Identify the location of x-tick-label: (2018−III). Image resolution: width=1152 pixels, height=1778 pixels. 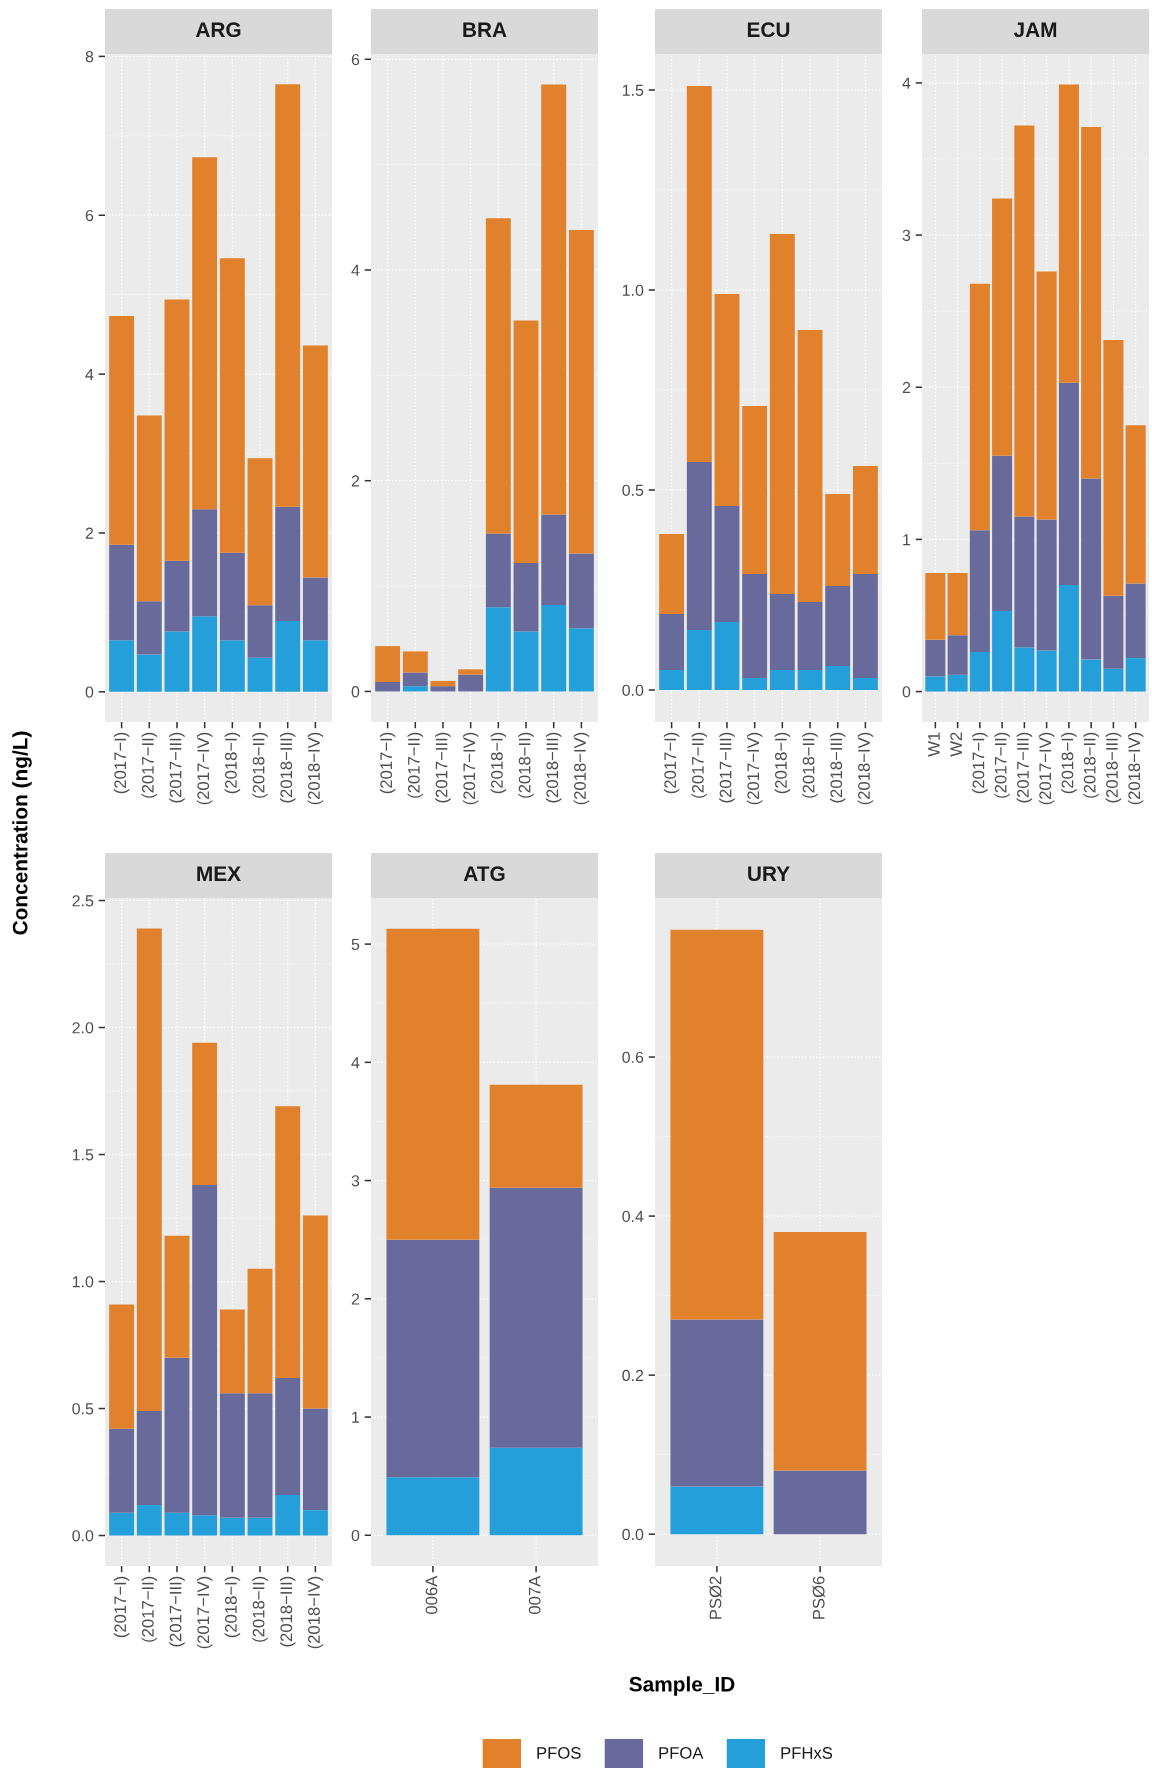
(287, 1611).